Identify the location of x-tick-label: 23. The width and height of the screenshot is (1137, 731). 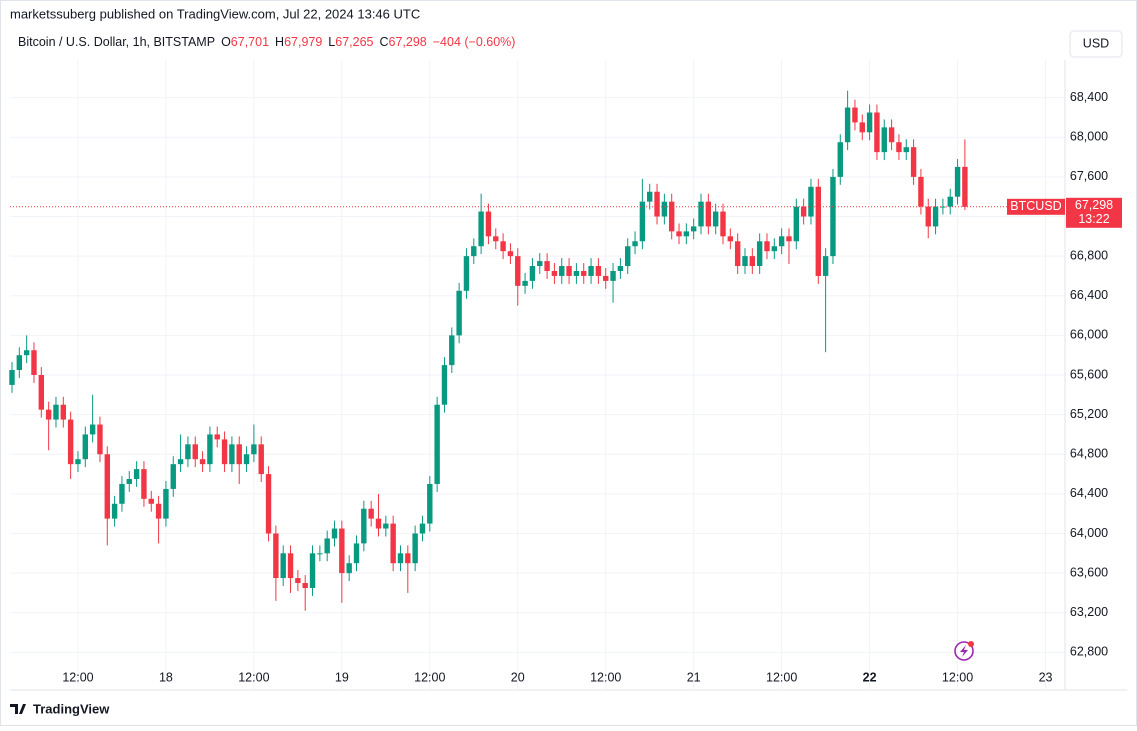
(1046, 677).